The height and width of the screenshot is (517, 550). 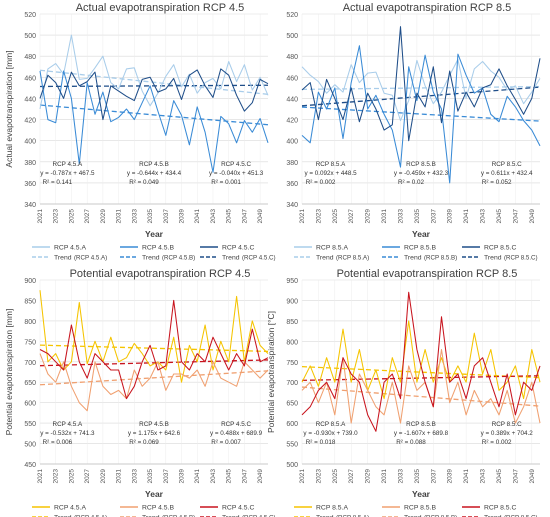 What do you see at coordinates (507, 424) in the screenshot?
I see `annotation-series: RCP 8.5.C` at bounding box center [507, 424].